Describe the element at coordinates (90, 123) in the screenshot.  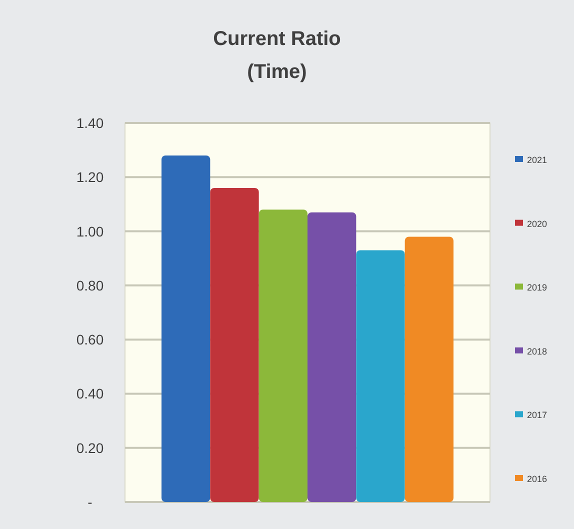
I see `y-tick-label: 1.40` at that location.